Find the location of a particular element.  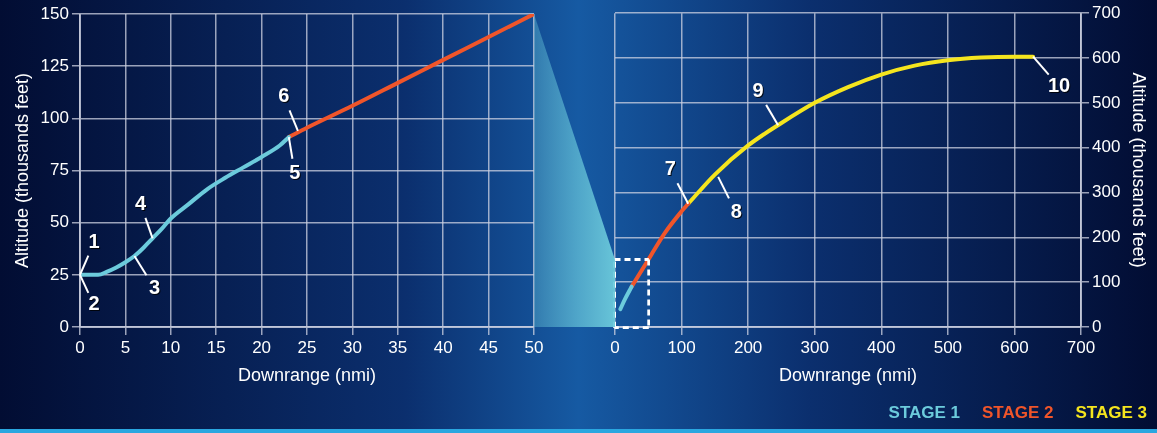

y-tick-label: 150 is located at coordinates (54, 13).